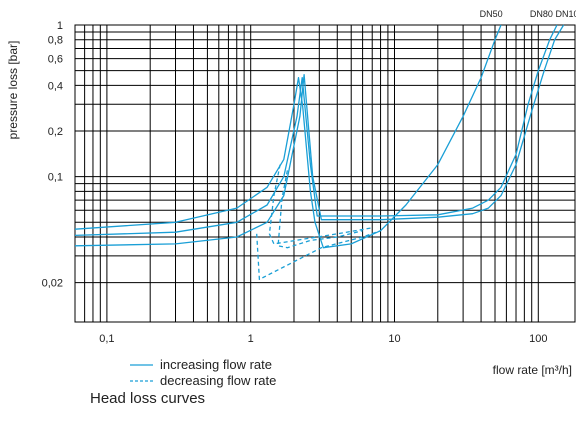 The image size is (576, 425). Describe the element at coordinates (13, 90) in the screenshot. I see `y-axis-label: pressure loss [bar]` at that location.